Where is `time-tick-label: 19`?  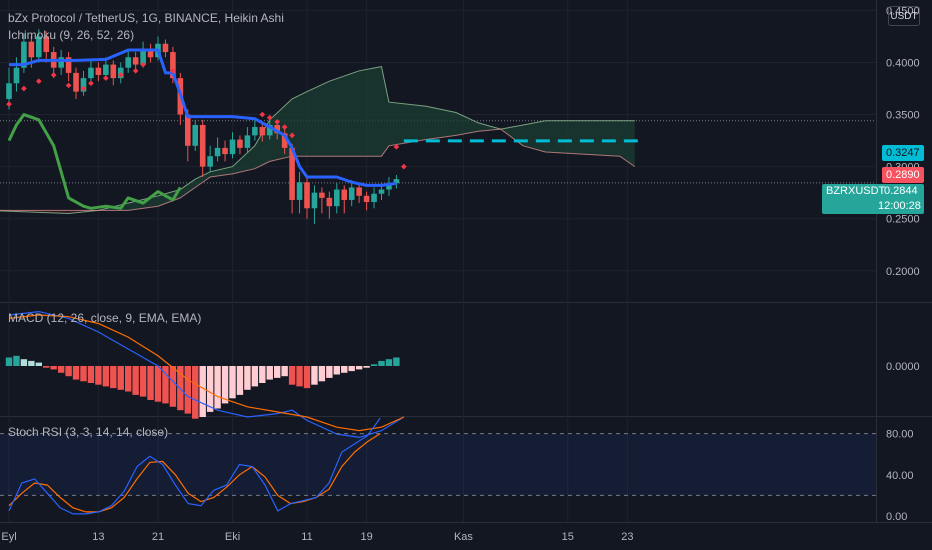 time-tick-label: 19 is located at coordinates (366, 537).